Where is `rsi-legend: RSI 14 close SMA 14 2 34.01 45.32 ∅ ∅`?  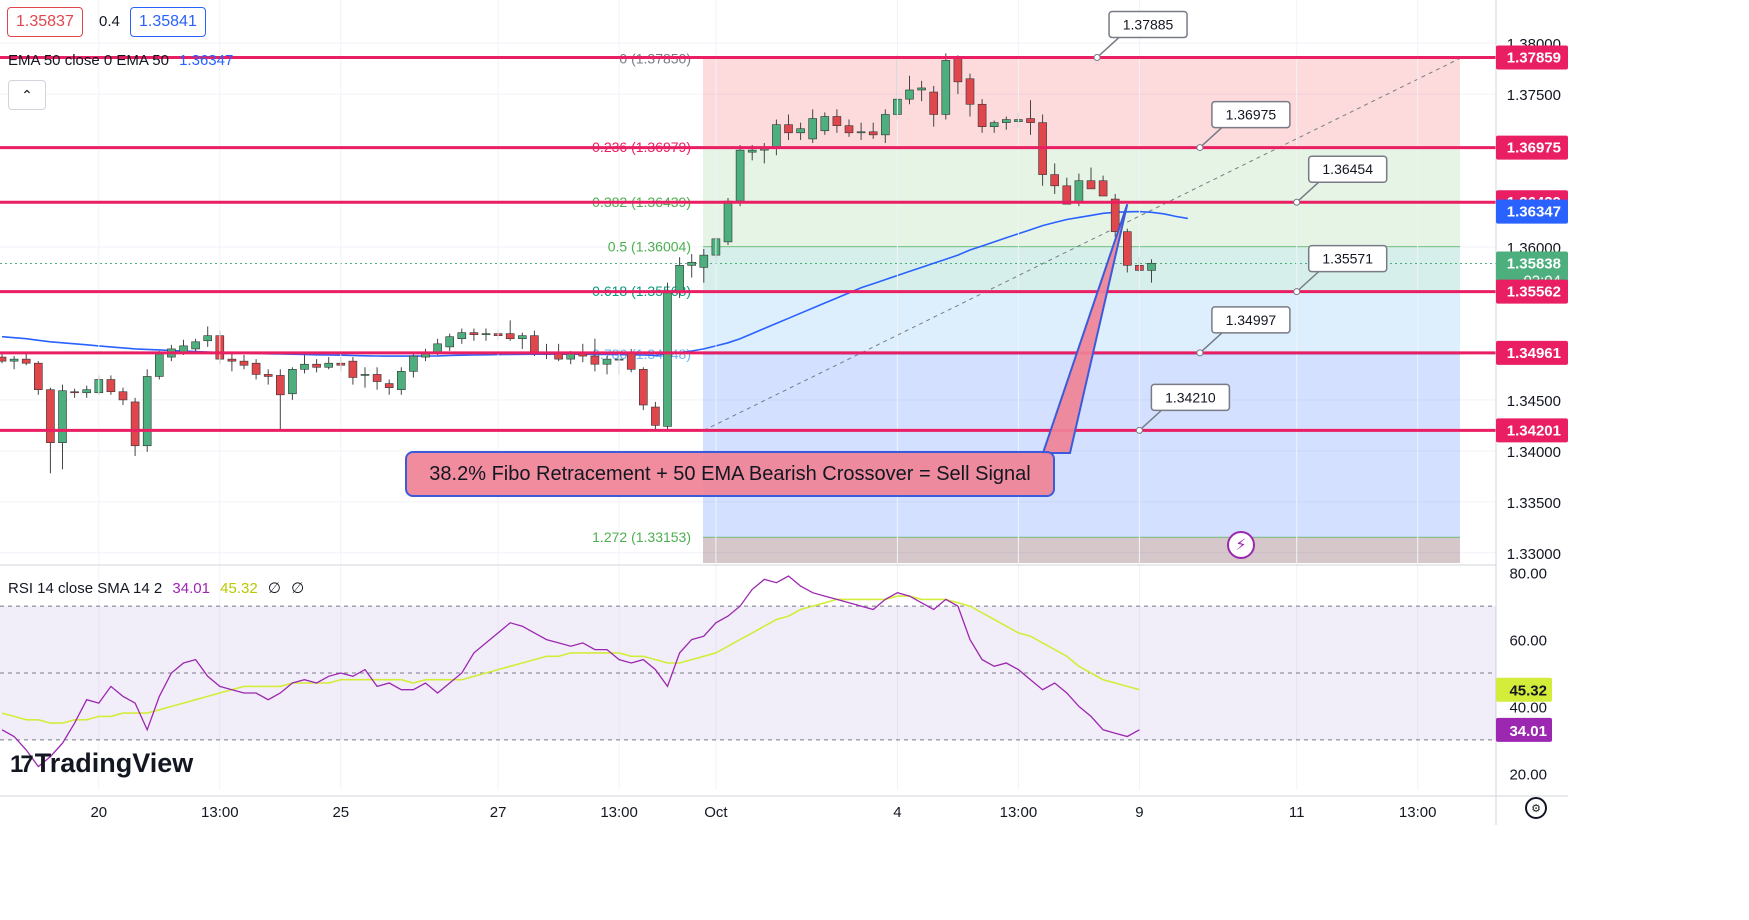 rsi-legend: RSI 14 close SMA 14 2 34.01 45.32 ∅ ∅ is located at coordinates (156, 588).